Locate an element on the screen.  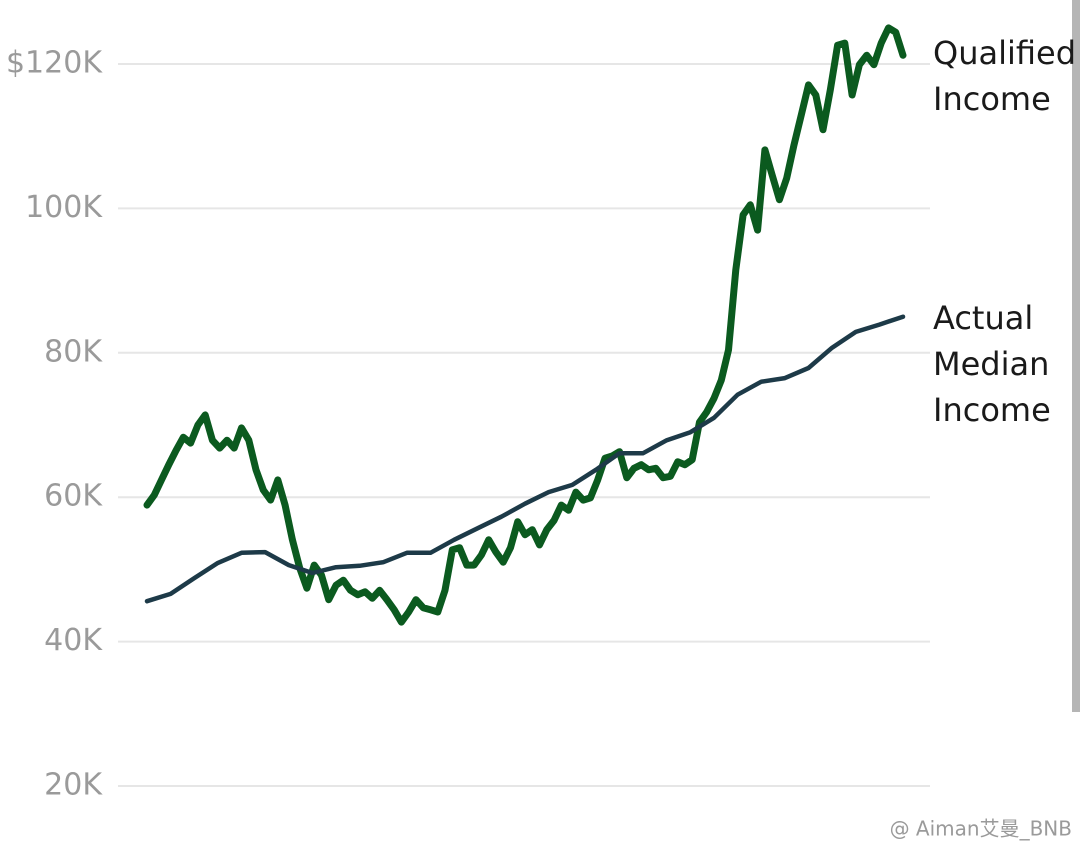
y-tick-label: 80K is located at coordinates (73, 351).